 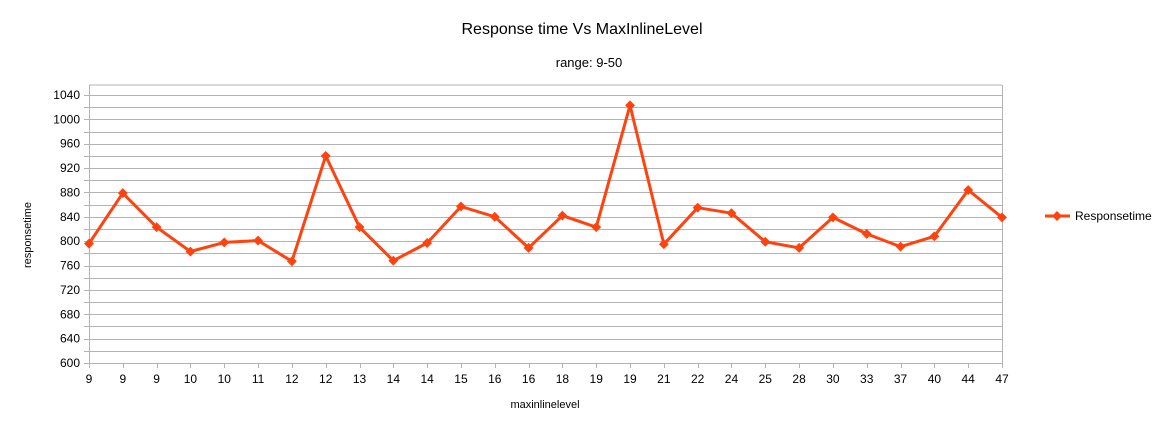 I want to click on x-tick-label: 47, so click(x=1002, y=379).